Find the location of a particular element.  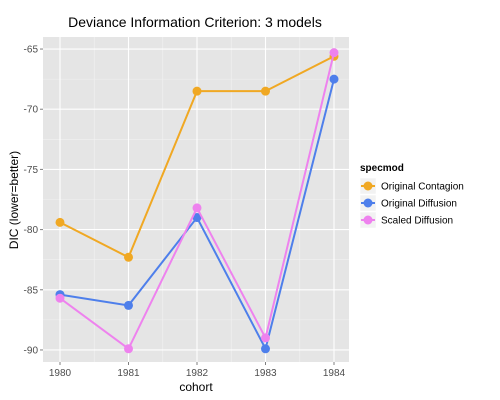

y-tick-label: -85 is located at coordinates (31, 290).